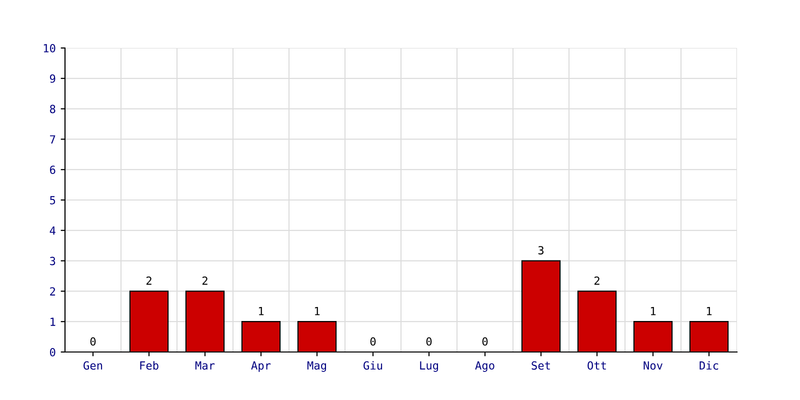  Describe the element at coordinates (53, 109) in the screenshot. I see `y-tick-label: 8` at that location.